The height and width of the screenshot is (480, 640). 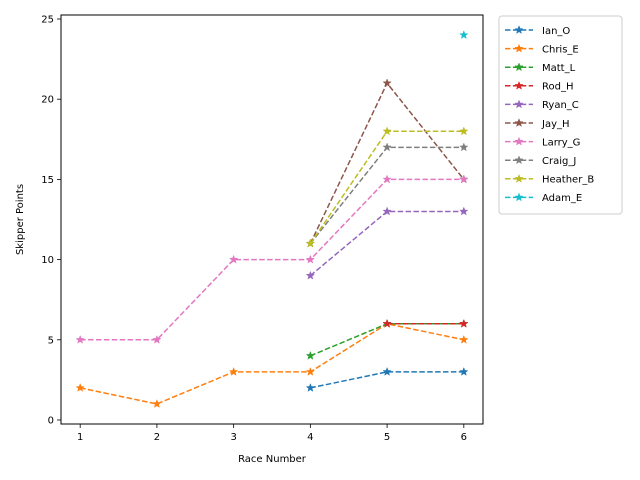 I want to click on series-ian-o, so click(x=387, y=379).